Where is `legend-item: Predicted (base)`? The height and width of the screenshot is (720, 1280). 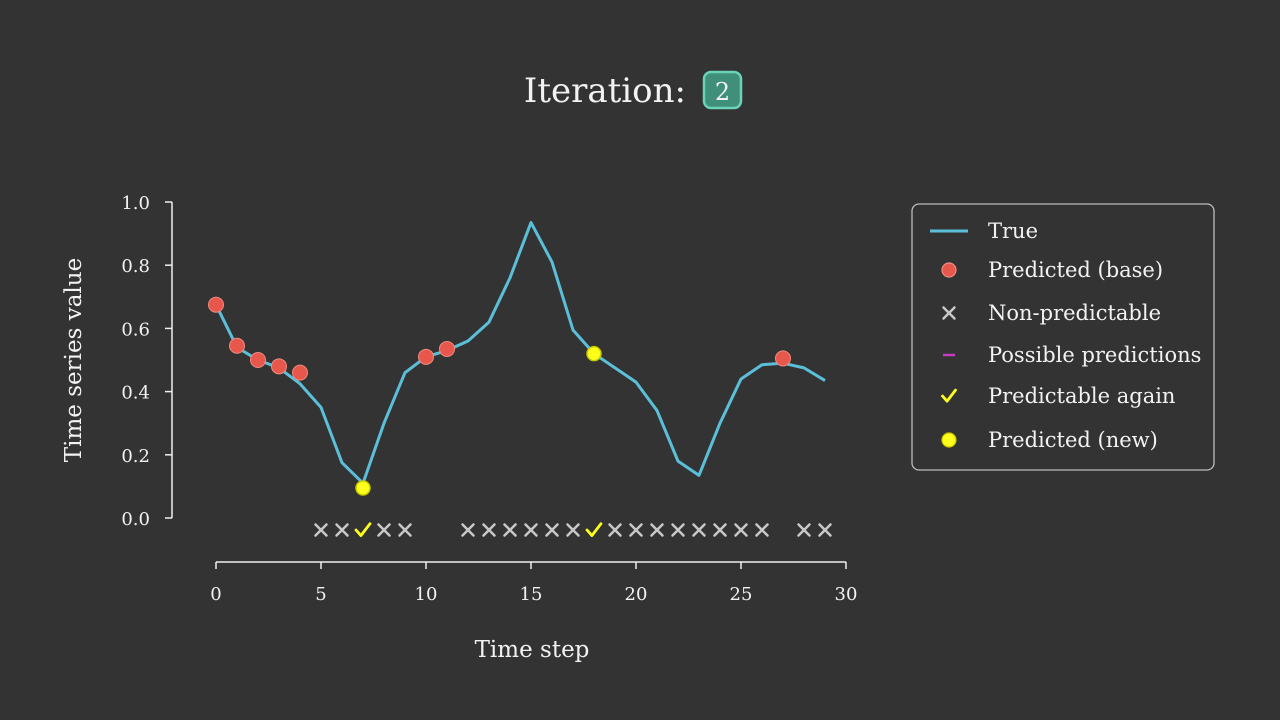
legend-item: Predicted (base) is located at coordinates (1052, 270).